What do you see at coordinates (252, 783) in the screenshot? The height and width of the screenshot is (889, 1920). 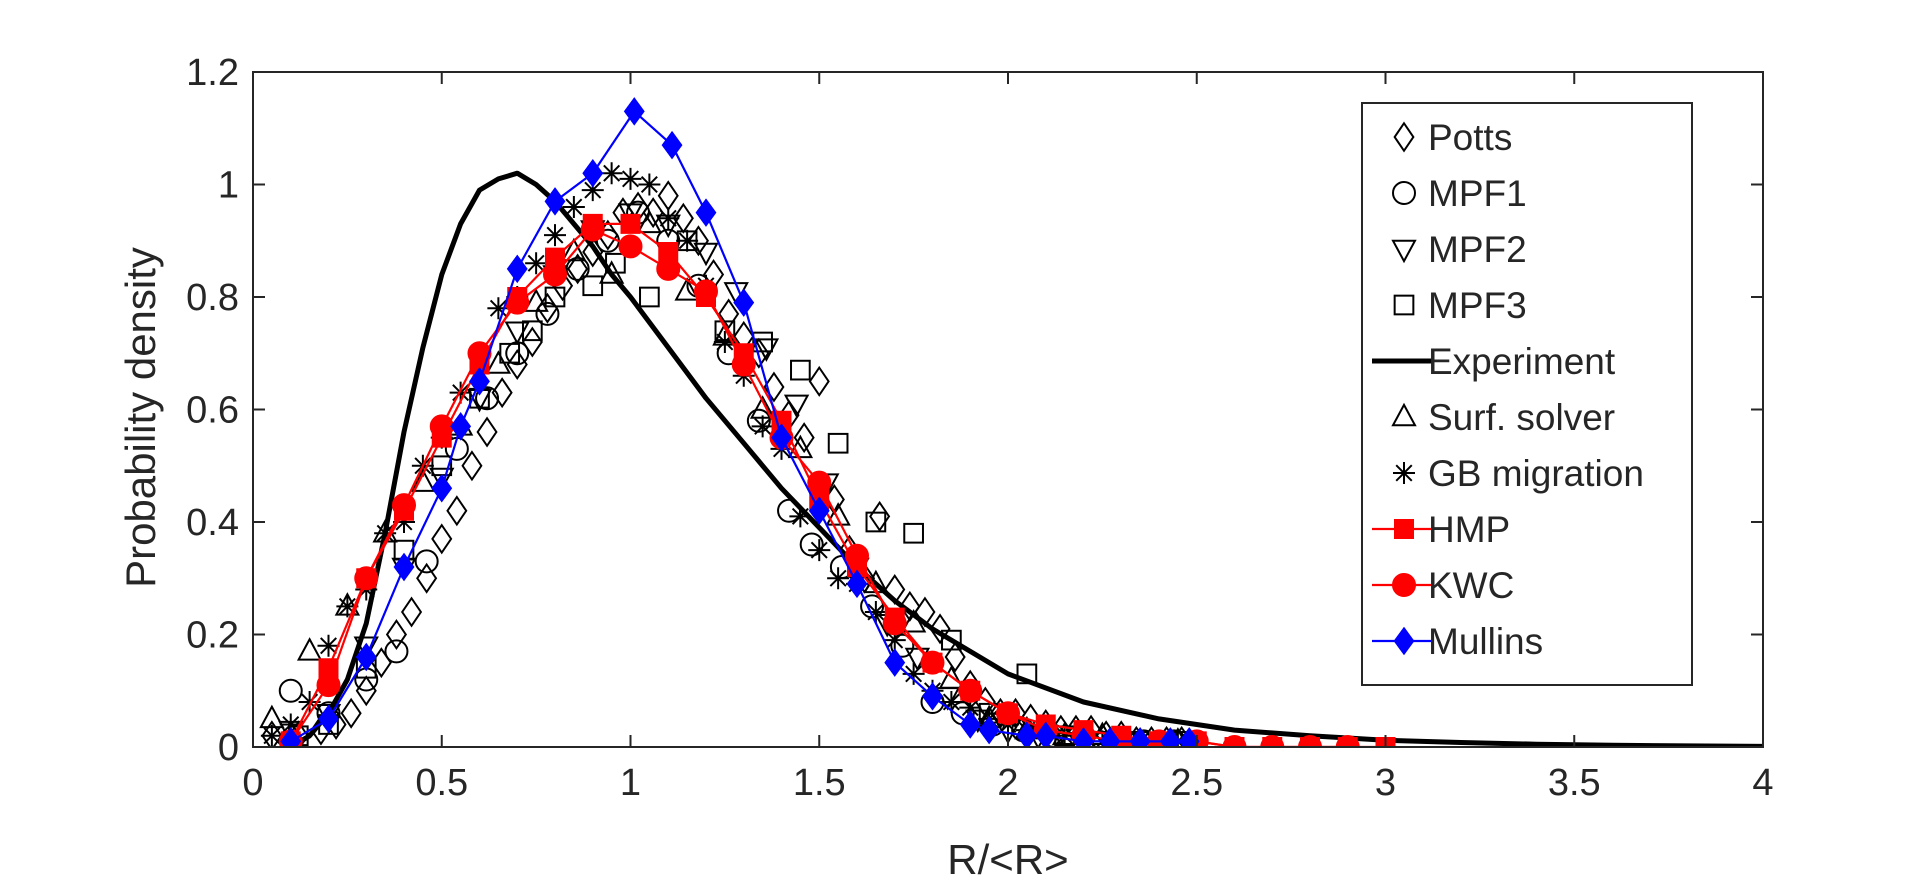 I see `x-tick-label: 0` at bounding box center [252, 783].